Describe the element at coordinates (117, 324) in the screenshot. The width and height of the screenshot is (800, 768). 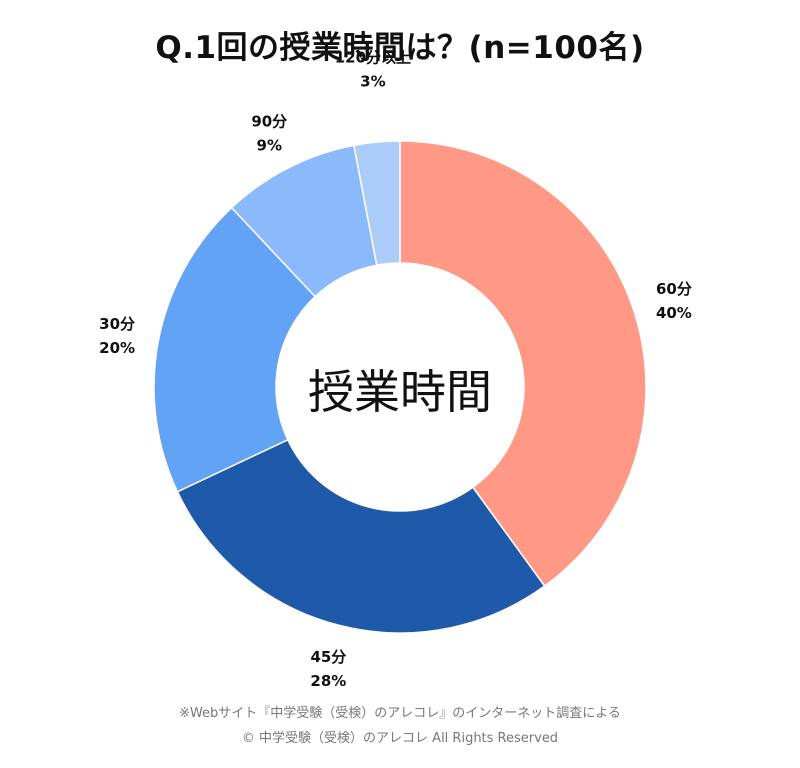
I see `slice-label-2: 30分` at that location.